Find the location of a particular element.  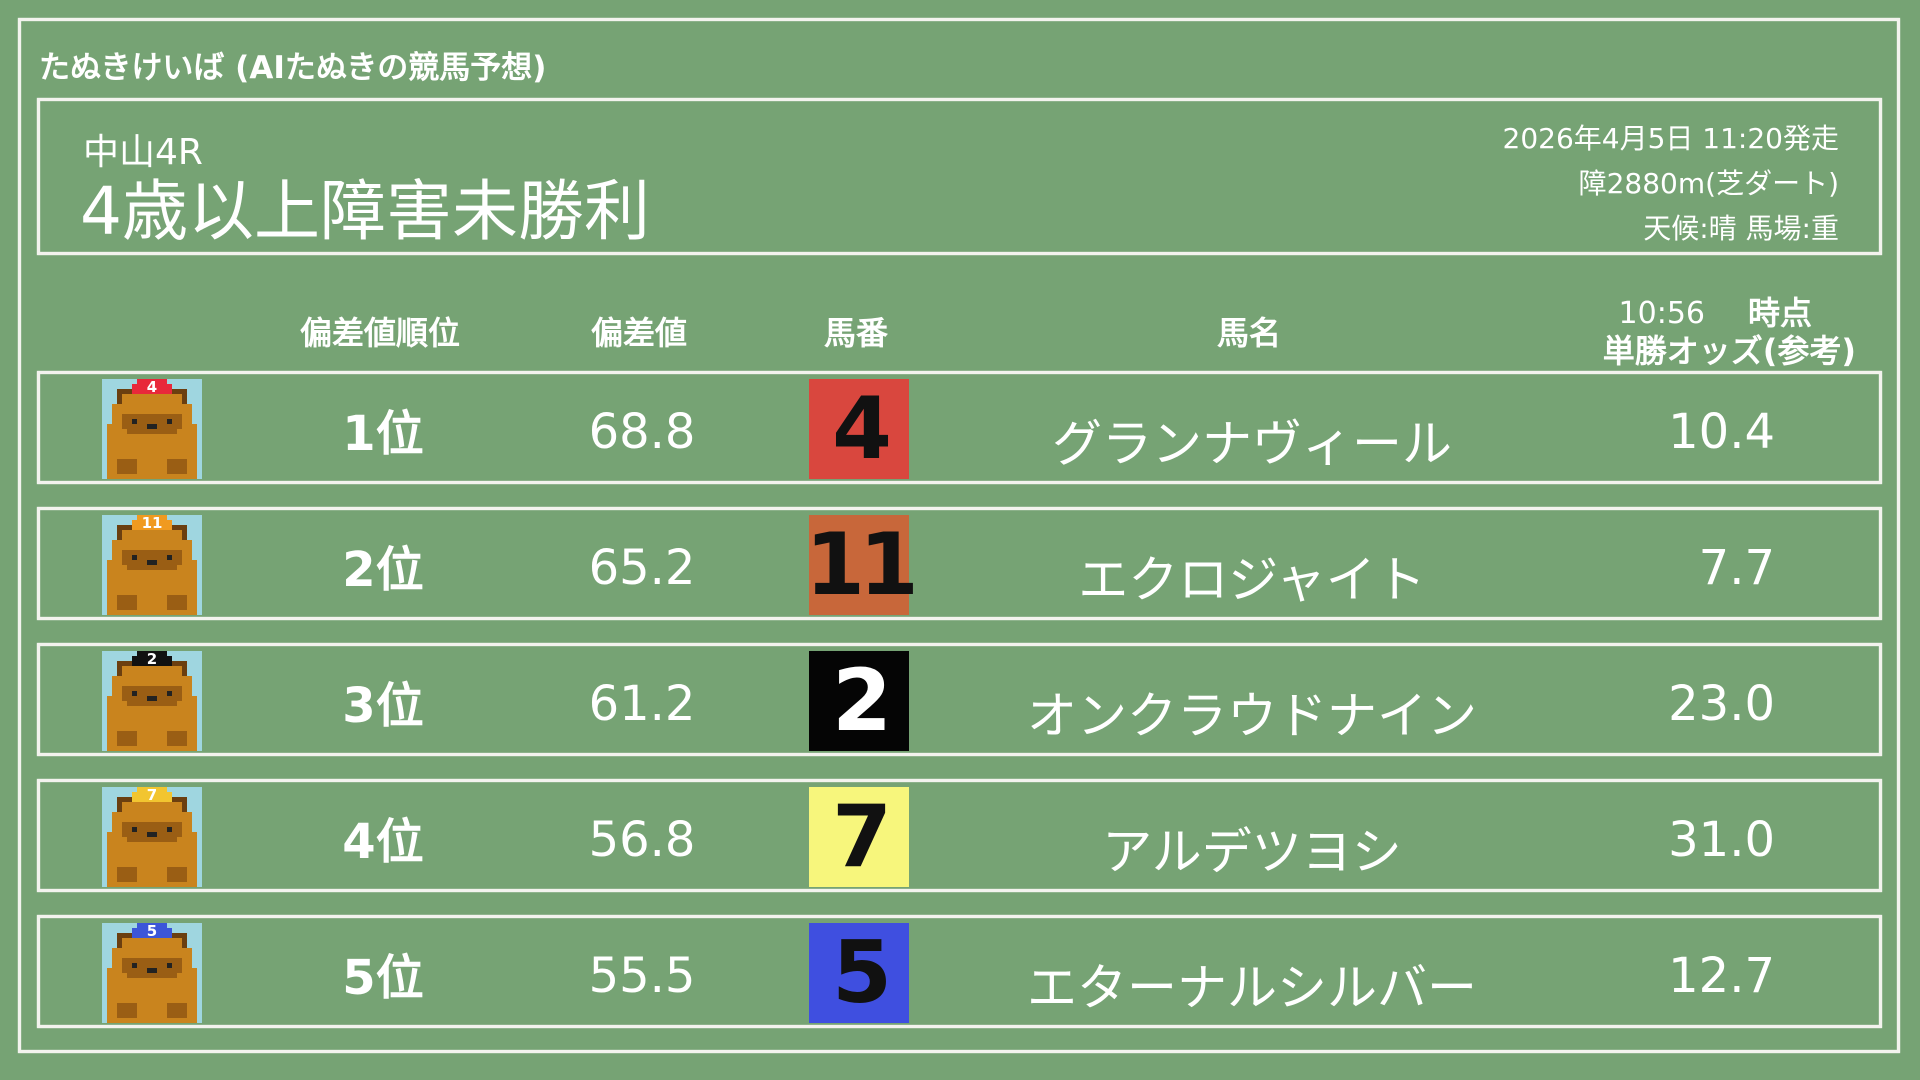

horse-name: オンクラウドナイン is located at coordinates (1252, 716).